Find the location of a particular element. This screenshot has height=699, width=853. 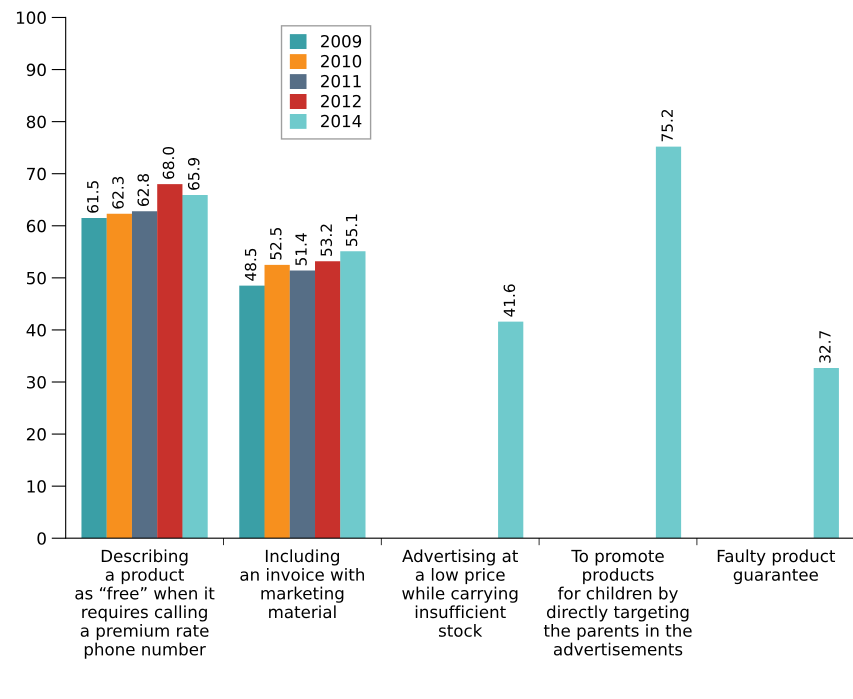

y-tick-label: 60 is located at coordinates (36, 226).